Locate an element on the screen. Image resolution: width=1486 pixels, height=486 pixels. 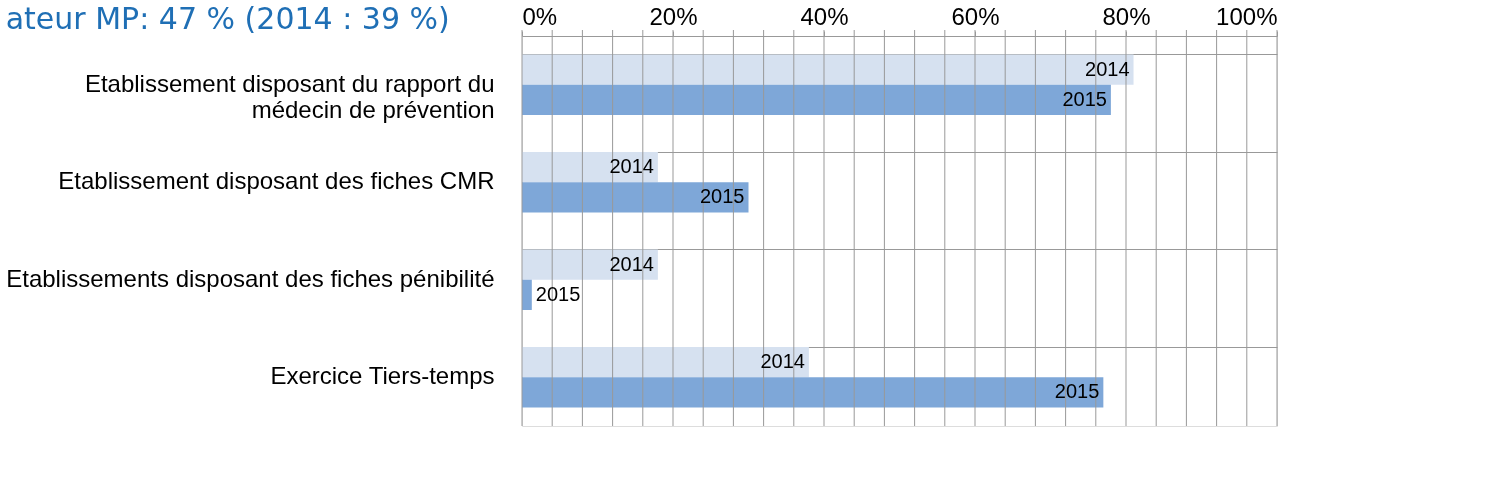
y-tick-label: Etablissement disposant du rapport du médecin de prévention is located at coordinates (289, 96).